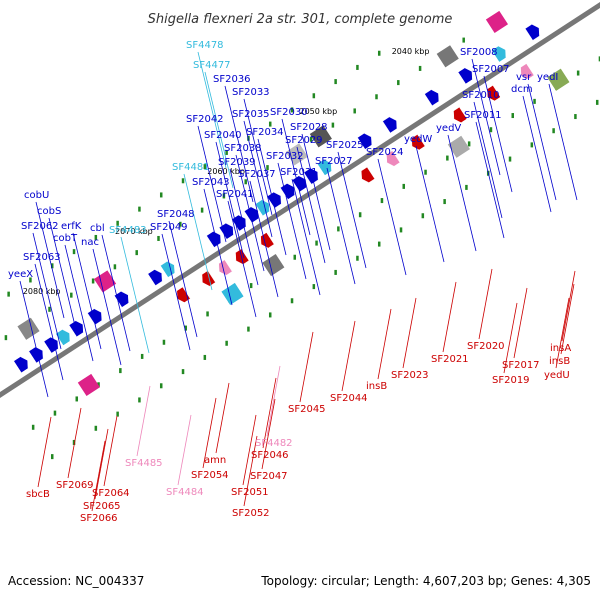  I want to click on gene-label: SF2048, so click(176, 214).